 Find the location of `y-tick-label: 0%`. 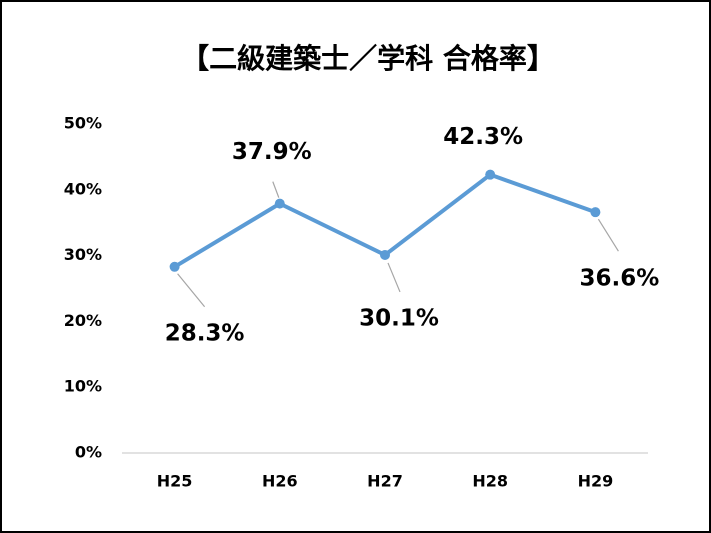

y-tick-label: 0% is located at coordinates (88, 452).